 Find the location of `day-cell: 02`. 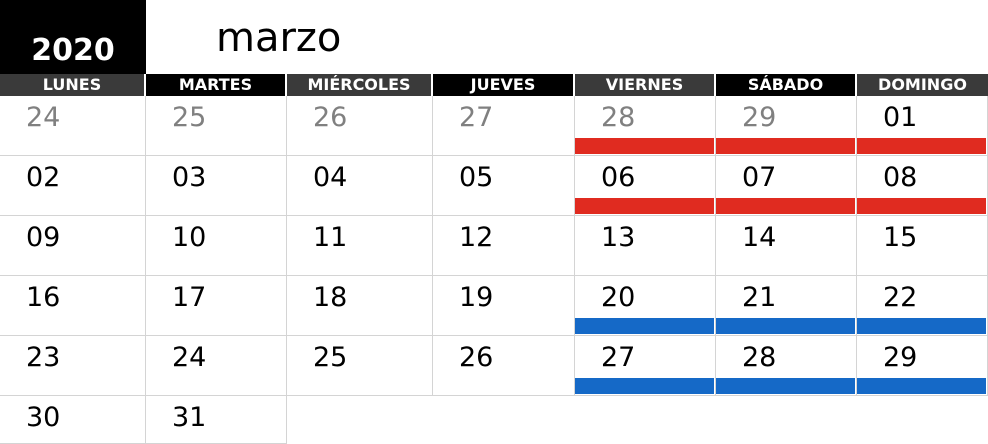

day-cell: 02 is located at coordinates (73, 186).